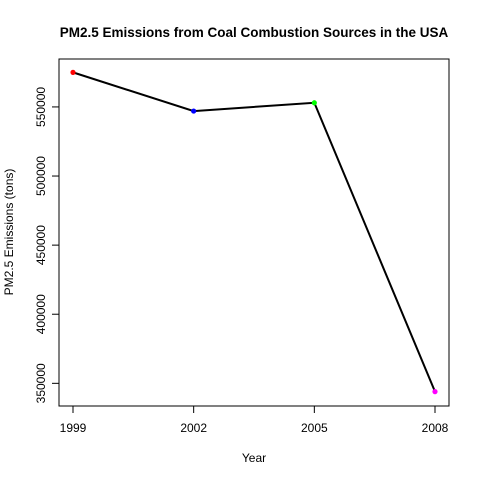 The height and width of the screenshot is (480, 480). I want to click on y-tick-label: 500000, so click(41, 176).